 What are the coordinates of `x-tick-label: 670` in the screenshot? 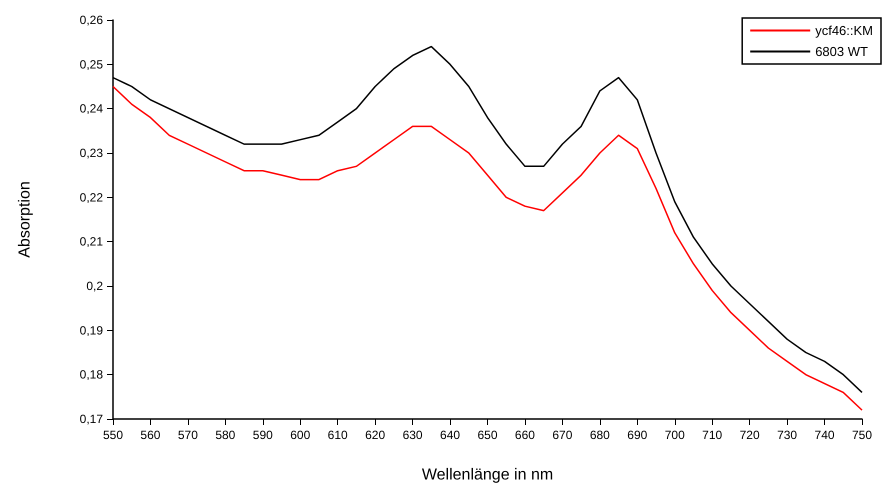 It's located at (562, 435).